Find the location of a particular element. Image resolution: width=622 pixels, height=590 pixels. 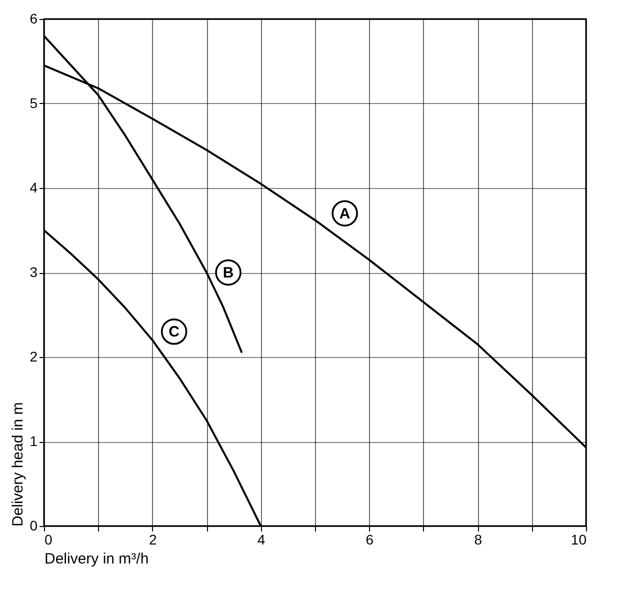

y-tick-label: 2 is located at coordinates (34, 356).